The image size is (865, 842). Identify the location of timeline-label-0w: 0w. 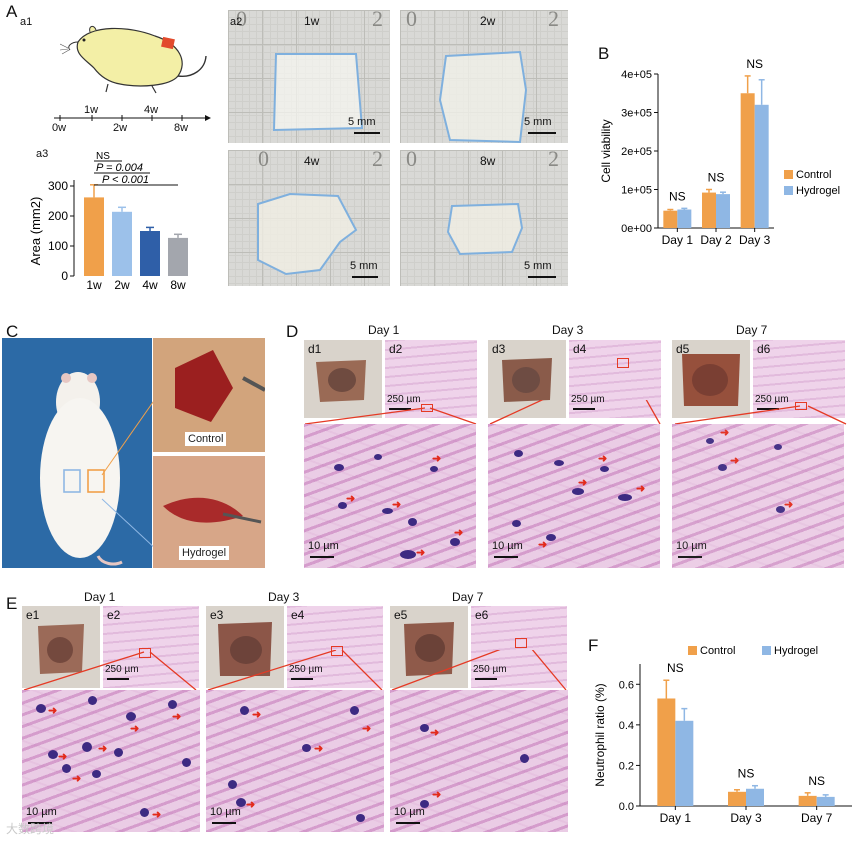
(59, 128).